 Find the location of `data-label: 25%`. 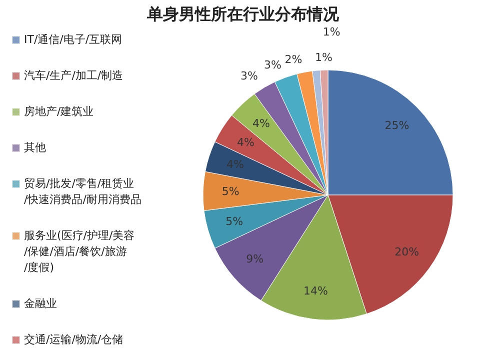

data-label: 25% is located at coordinates (397, 125).